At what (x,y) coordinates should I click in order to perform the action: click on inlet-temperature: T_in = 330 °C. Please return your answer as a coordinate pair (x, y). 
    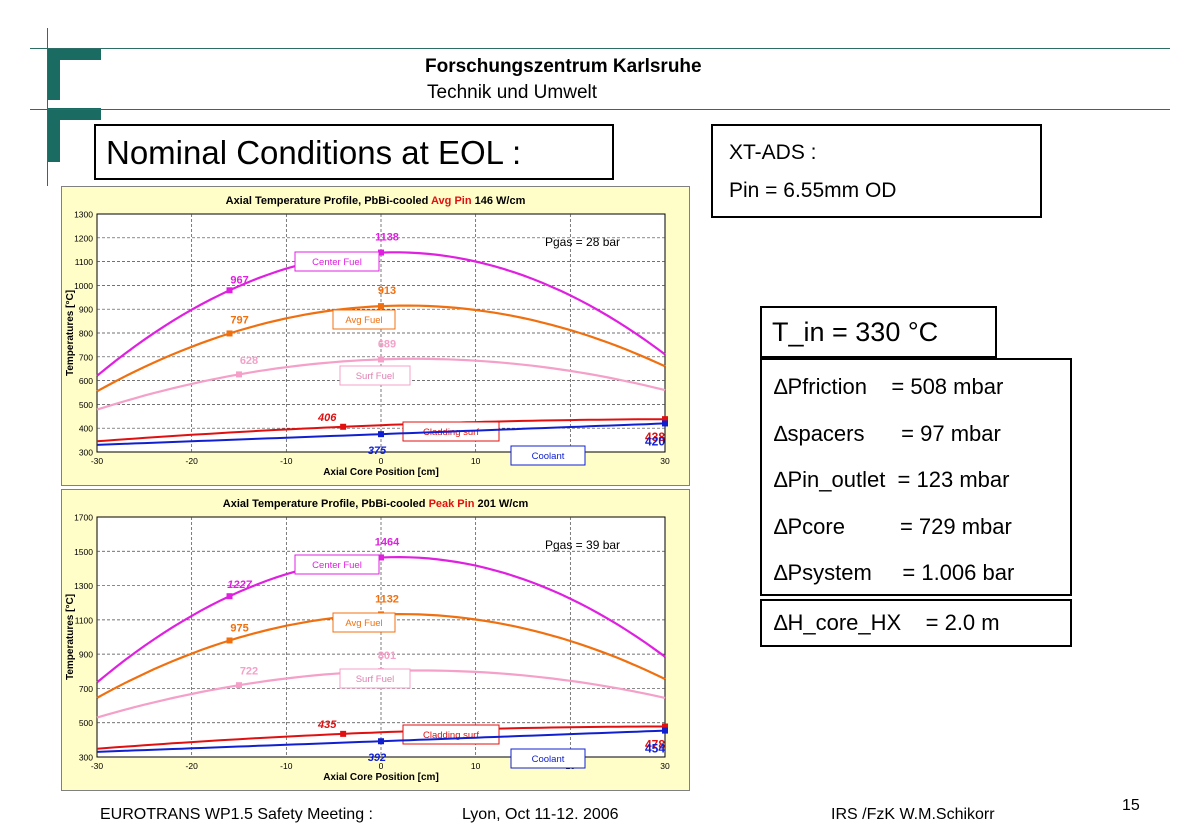
    Looking at the image, I should click on (878, 332).